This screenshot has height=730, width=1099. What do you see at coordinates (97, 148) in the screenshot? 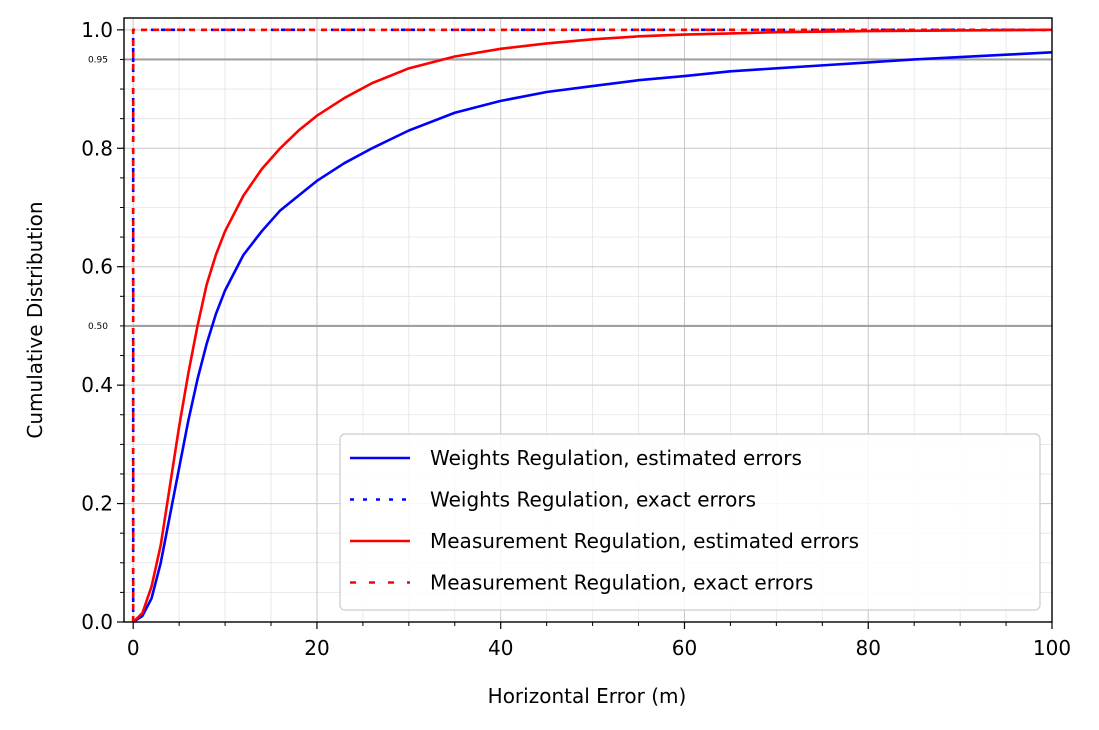
I see `y-tick-label: 0.8` at bounding box center [97, 148].